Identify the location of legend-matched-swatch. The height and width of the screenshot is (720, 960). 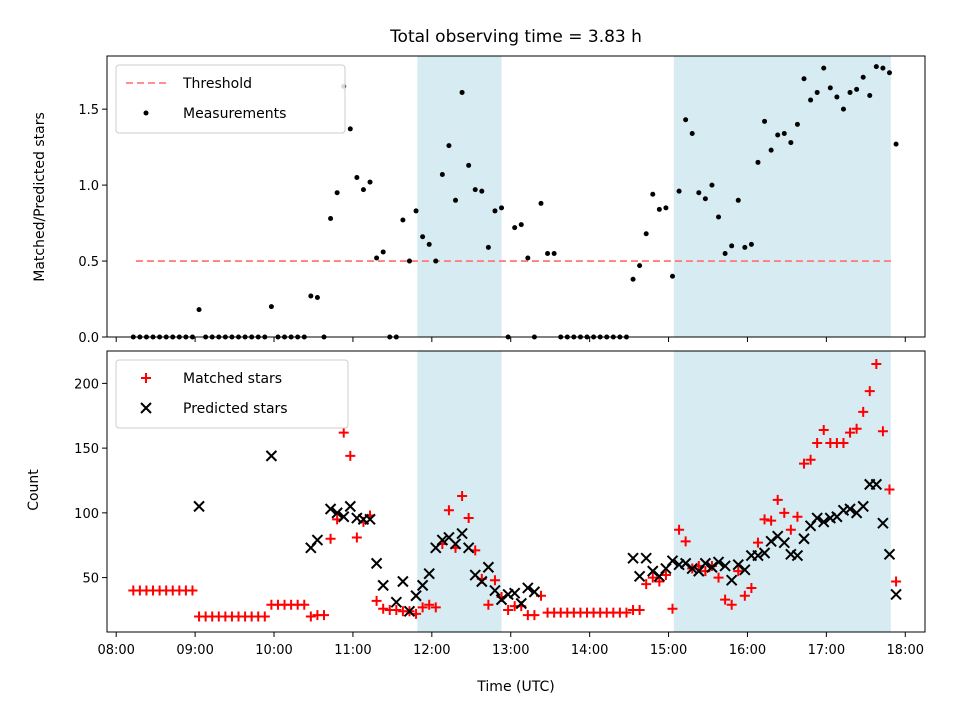
(146, 378).